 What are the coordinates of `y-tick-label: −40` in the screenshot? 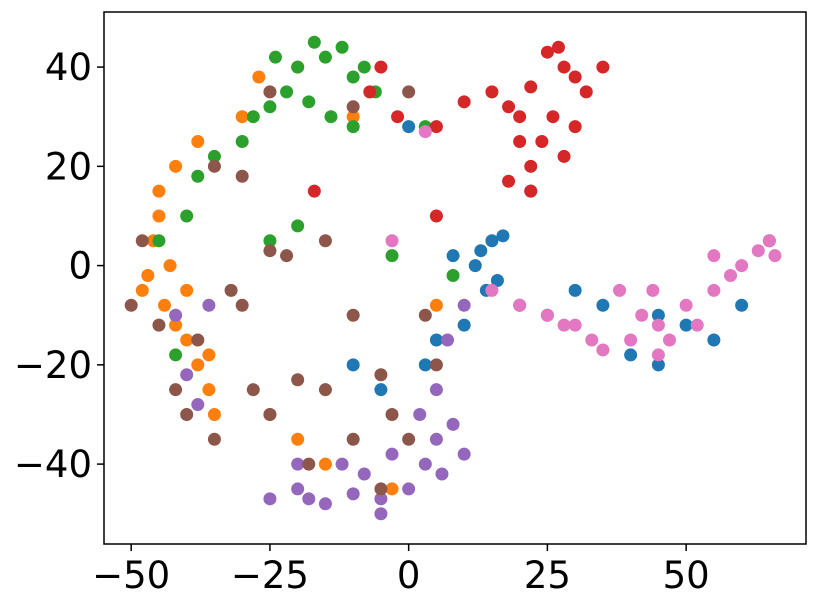 It's located at (53, 464).